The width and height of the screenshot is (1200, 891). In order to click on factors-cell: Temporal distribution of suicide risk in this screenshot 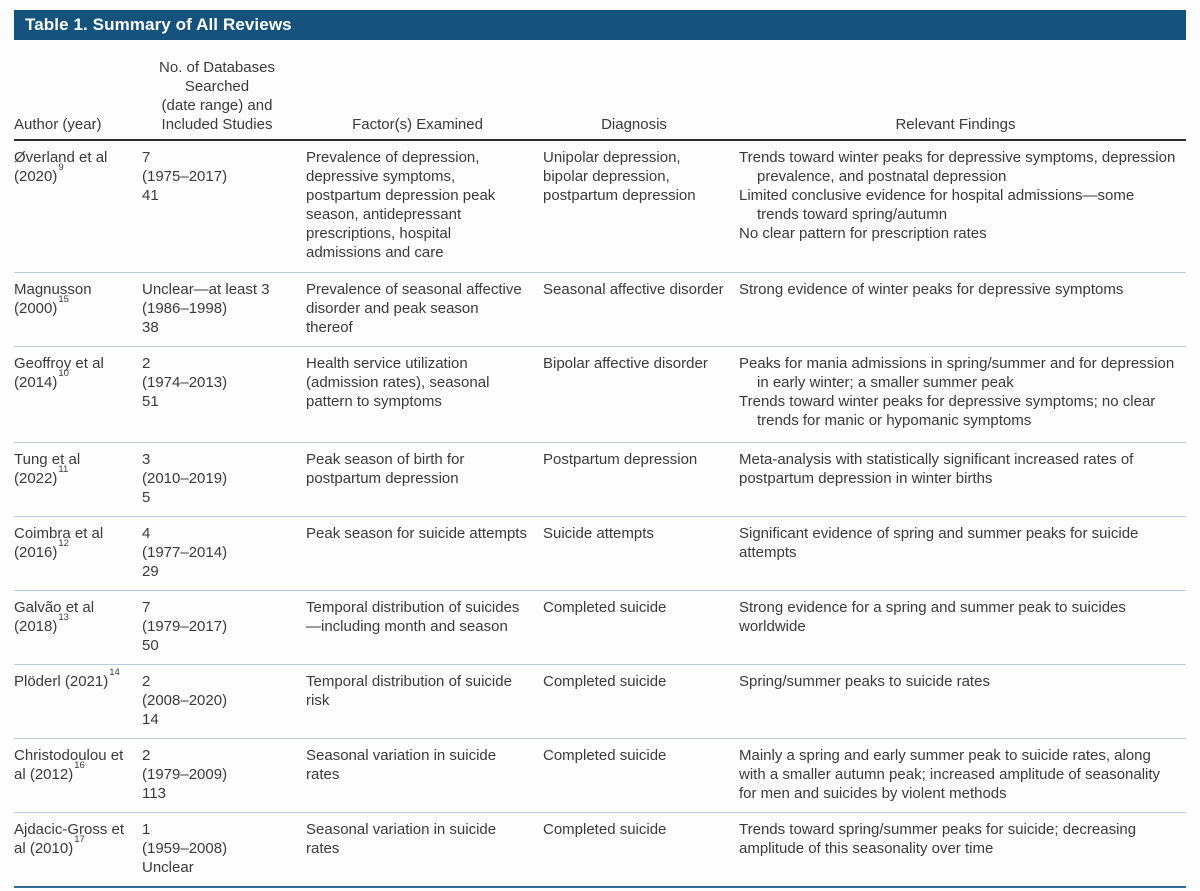, I will do `click(409, 691)`.